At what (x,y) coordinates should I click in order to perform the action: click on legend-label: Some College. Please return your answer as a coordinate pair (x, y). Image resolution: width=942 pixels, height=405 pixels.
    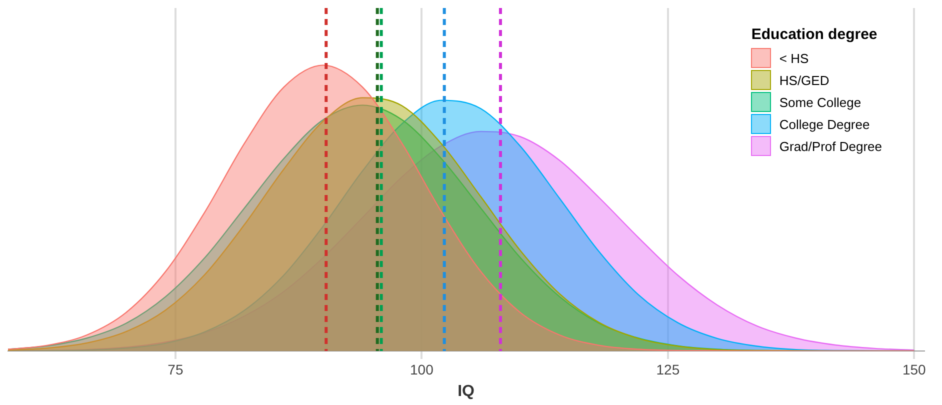
    Looking at the image, I should click on (820, 102).